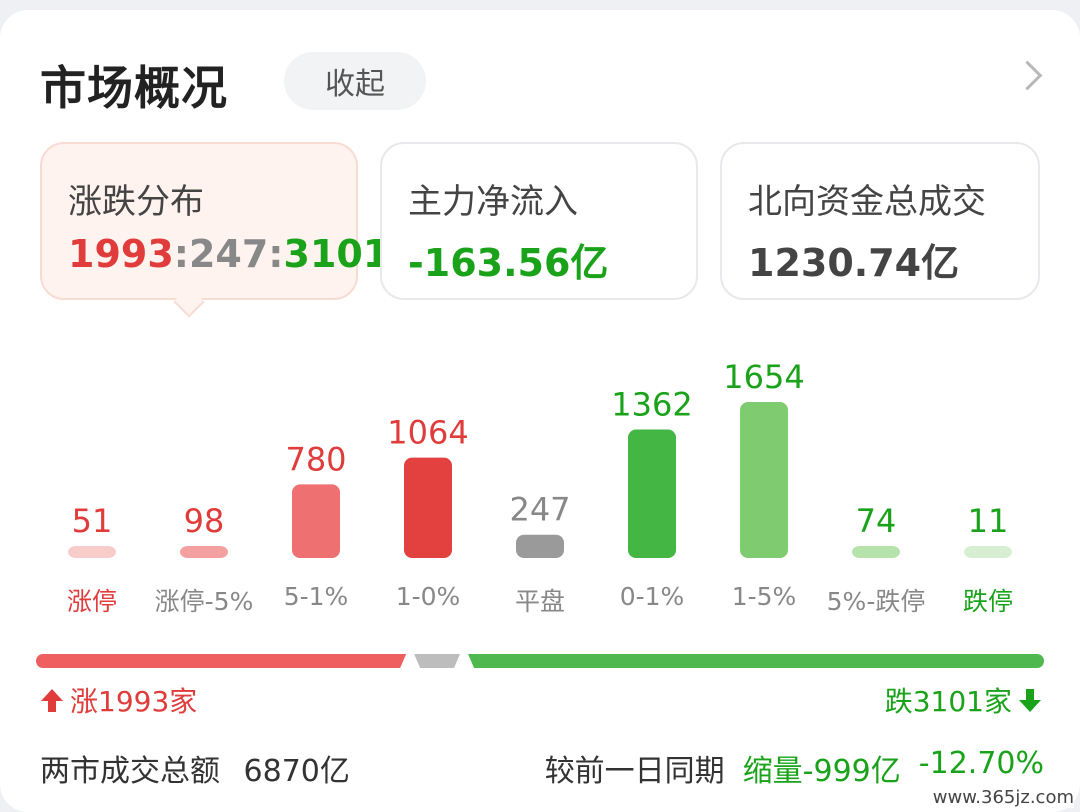 Image resolution: width=1080 pixels, height=812 pixels. I want to click on flat-count: 247, so click(228, 254).